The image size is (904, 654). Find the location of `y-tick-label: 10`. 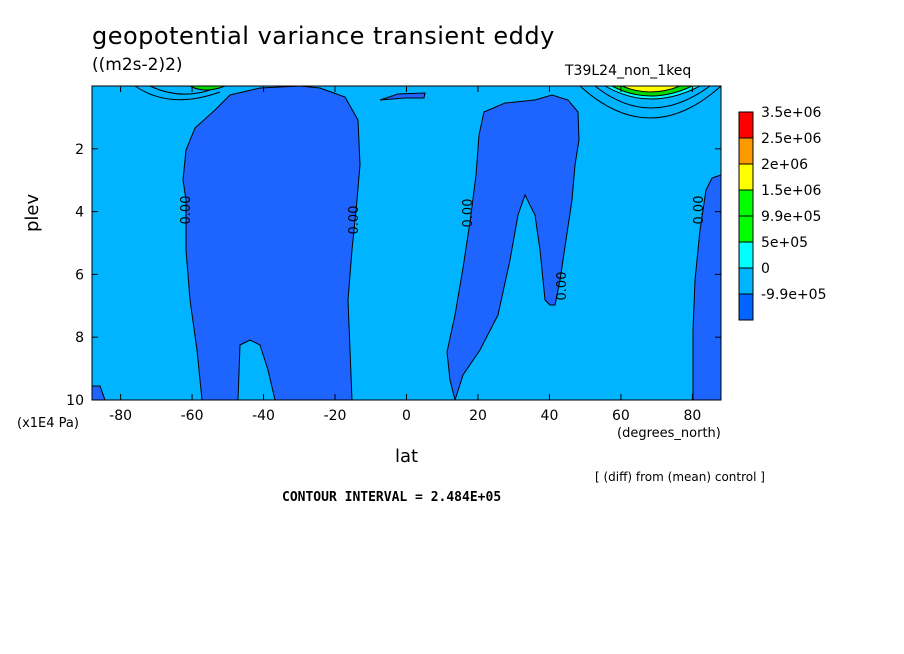

y-tick-label: 10 is located at coordinates (75, 401).